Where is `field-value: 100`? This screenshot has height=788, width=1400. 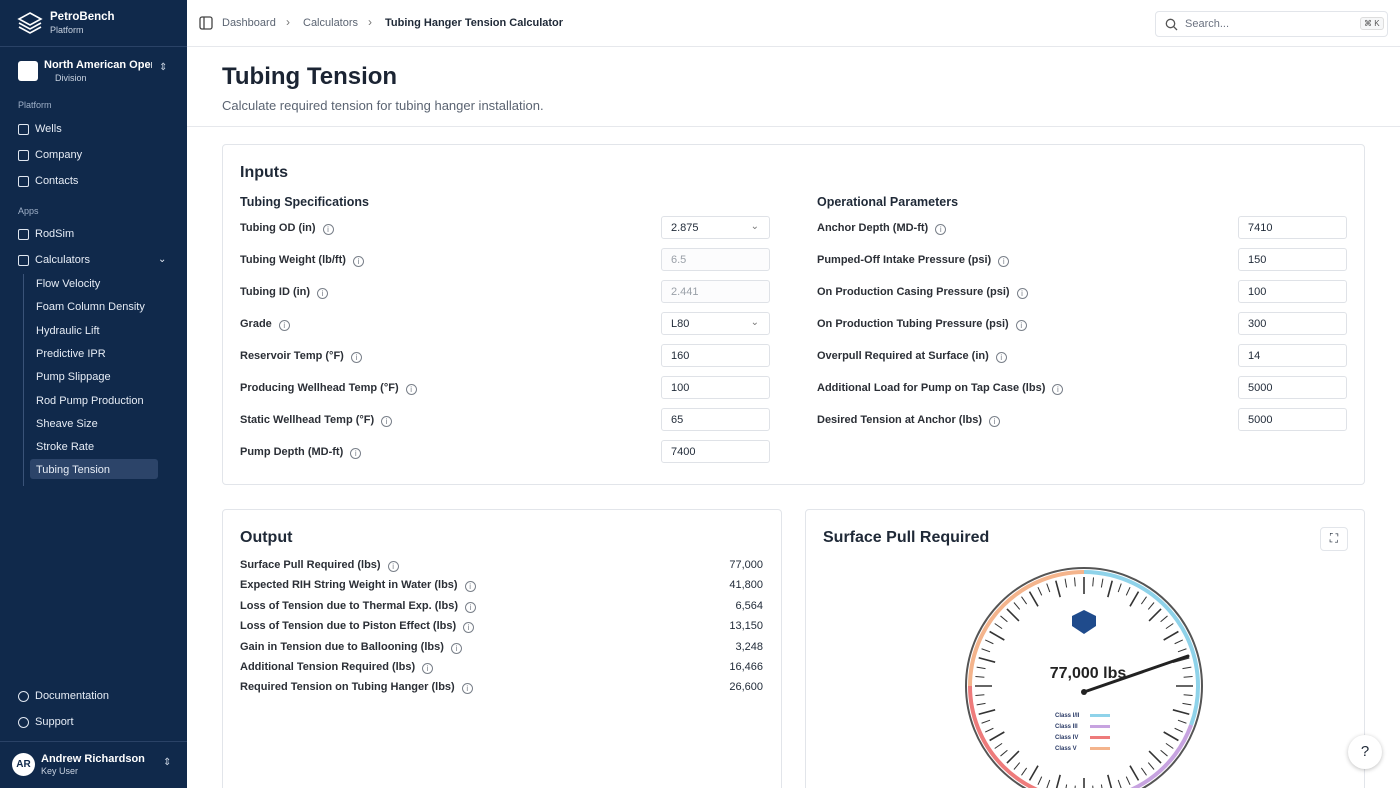
field-value: 100 is located at coordinates (680, 388).